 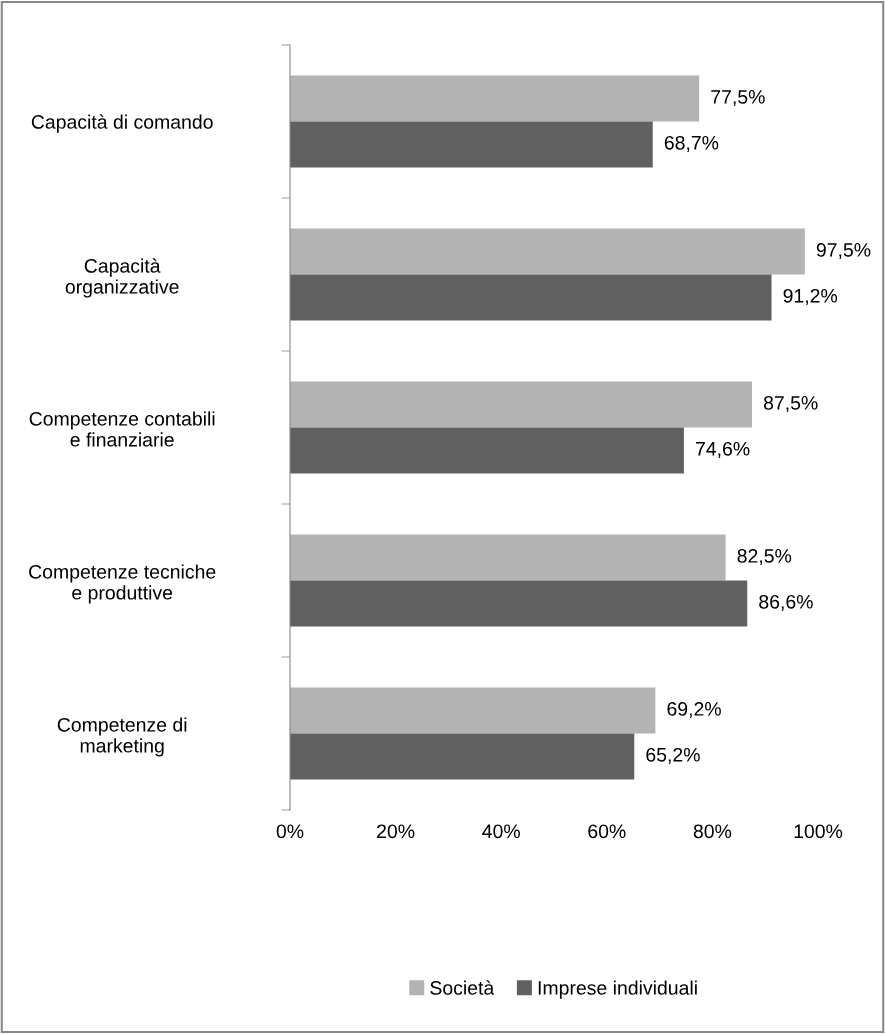 I want to click on data-label: 82,5%, so click(x=764, y=557).